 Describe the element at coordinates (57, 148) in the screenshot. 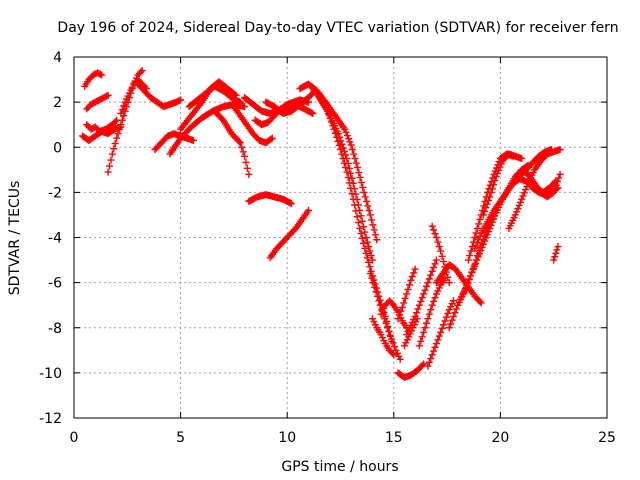

I see `y-tick-label: 0` at that location.